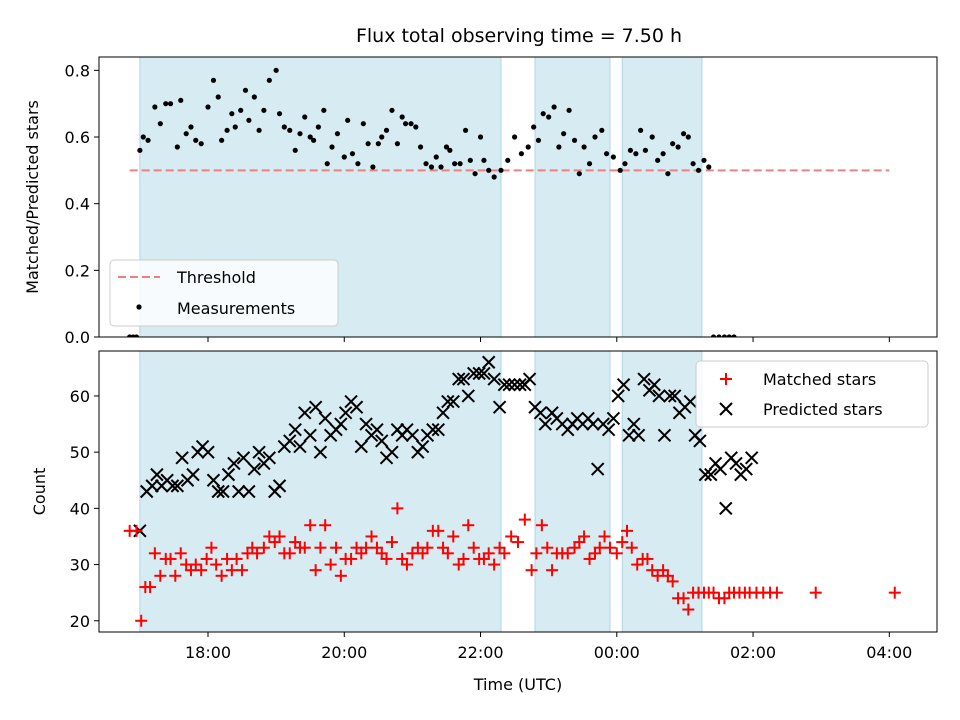  Describe the element at coordinates (32, 197) in the screenshot. I see `y-axis-label: Matched/Predicted stars` at that location.